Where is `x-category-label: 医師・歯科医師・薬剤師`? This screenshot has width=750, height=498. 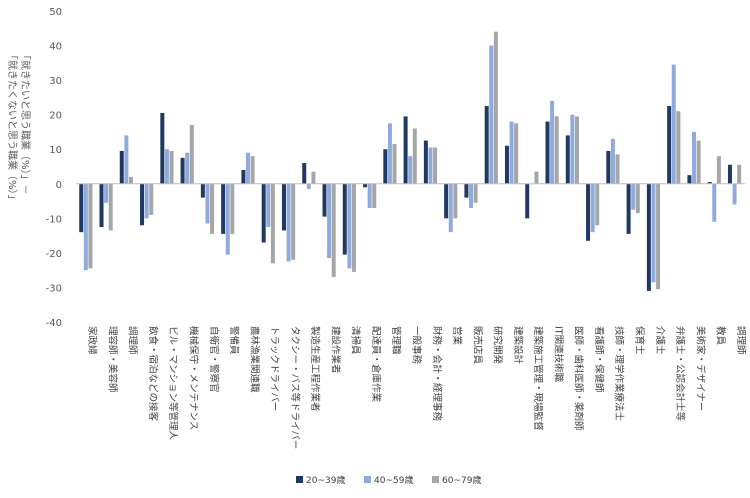 x-category-label: 医師・歯科医師・薬剤師 is located at coordinates (579, 378).